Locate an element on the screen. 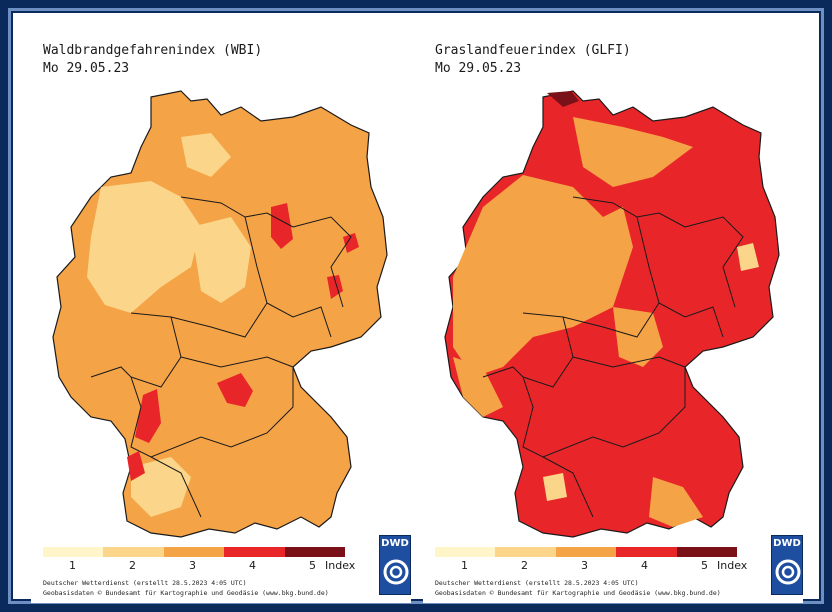 This screenshot has width=832, height=612. map-title: Waldbrandgefahrenindex (WBI) is located at coordinates (153, 50).